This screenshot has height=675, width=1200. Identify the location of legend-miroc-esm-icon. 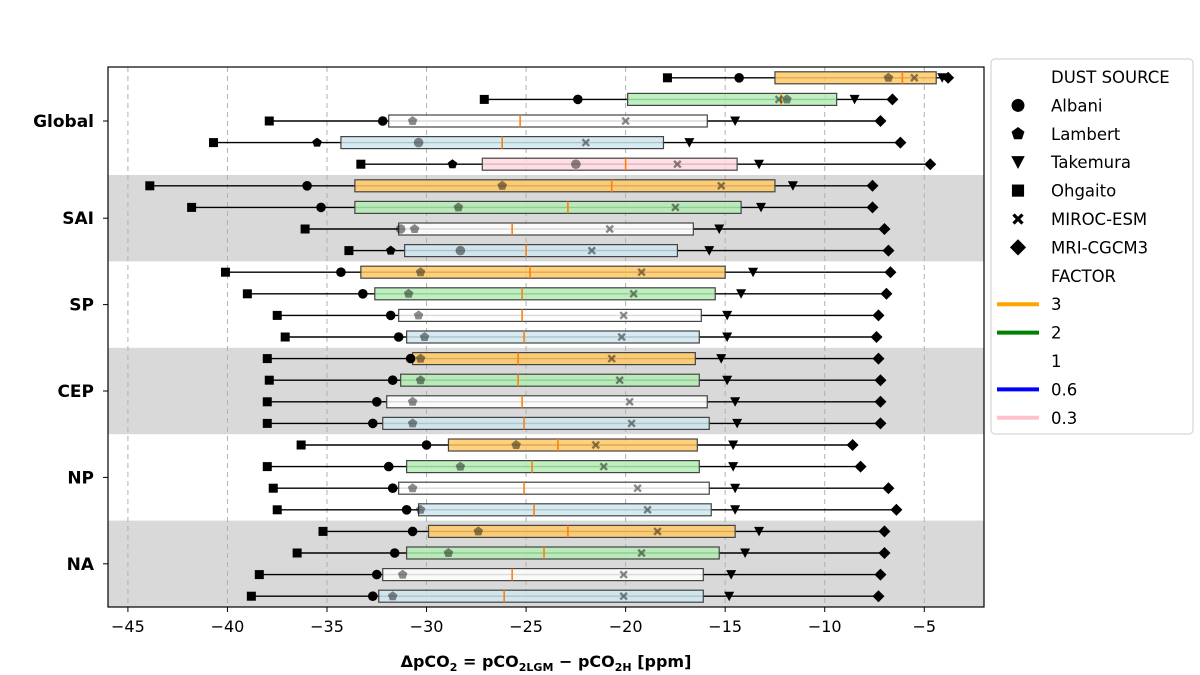
(1018, 219).